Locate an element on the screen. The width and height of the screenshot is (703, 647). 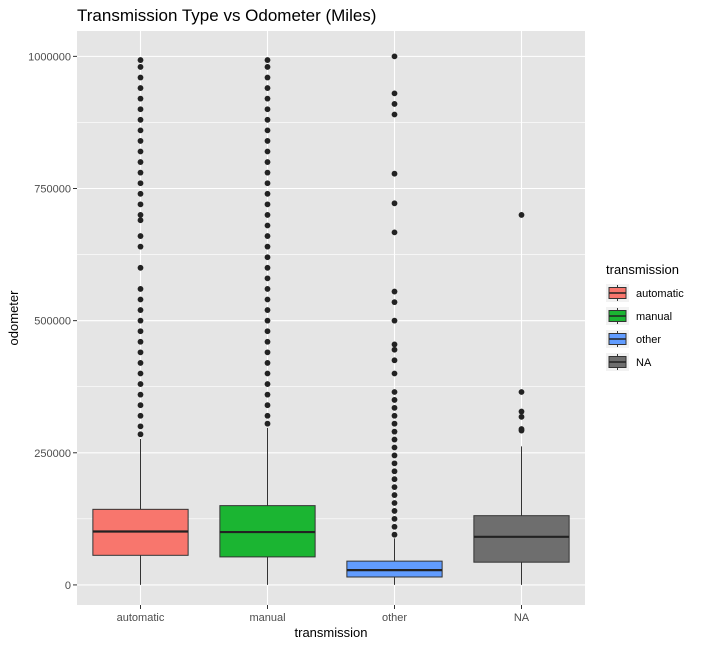
y-tick-label: 0 is located at coordinates (68, 586).